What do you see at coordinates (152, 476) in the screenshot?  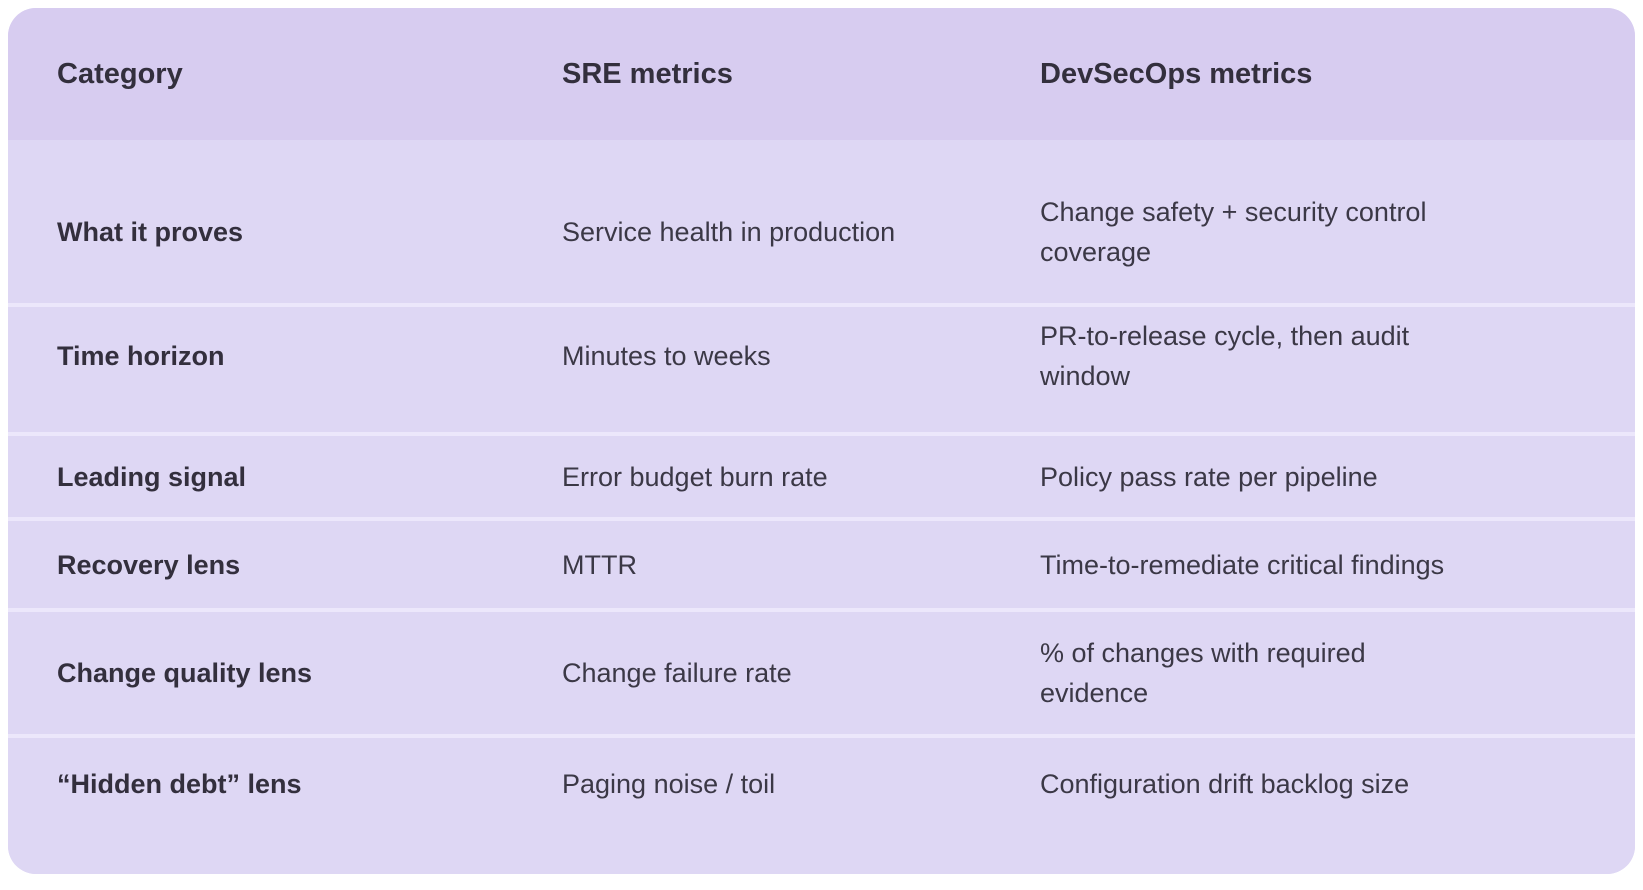 I see `row-label: Leading signal` at bounding box center [152, 476].